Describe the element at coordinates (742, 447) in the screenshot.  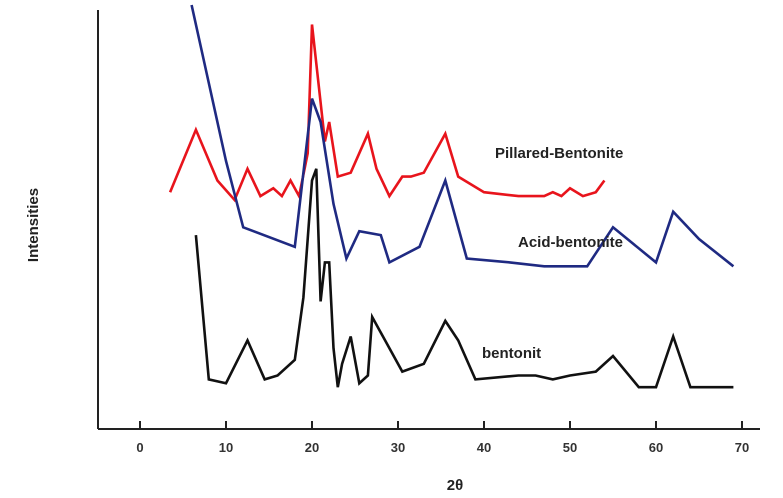
I see `x-tick-label-70: 70` at that location.